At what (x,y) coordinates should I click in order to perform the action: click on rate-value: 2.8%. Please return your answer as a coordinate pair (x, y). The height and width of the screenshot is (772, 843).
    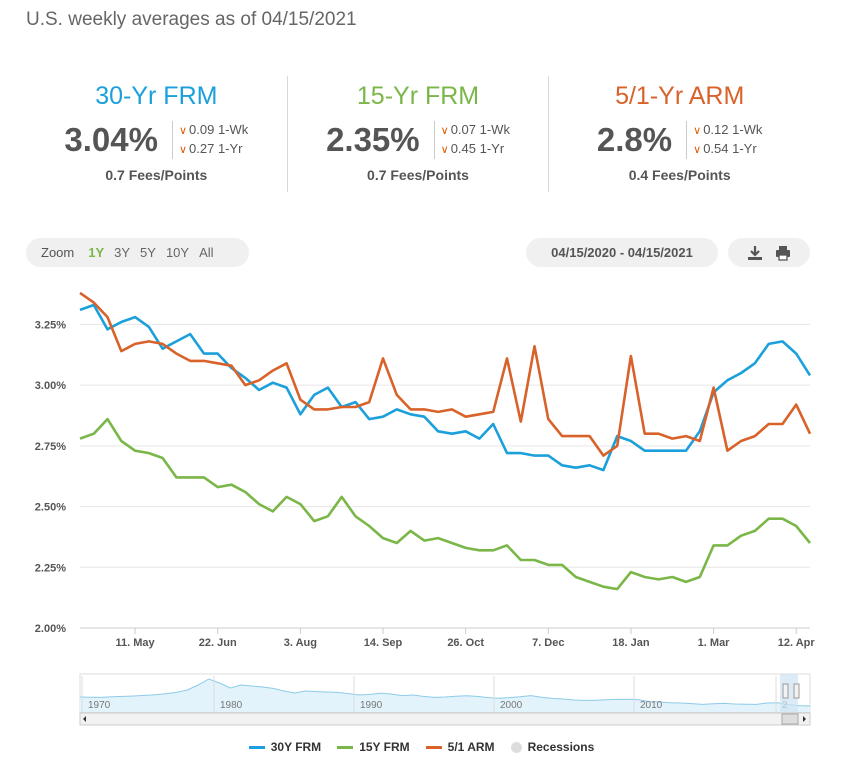
    Looking at the image, I should click on (634, 139).